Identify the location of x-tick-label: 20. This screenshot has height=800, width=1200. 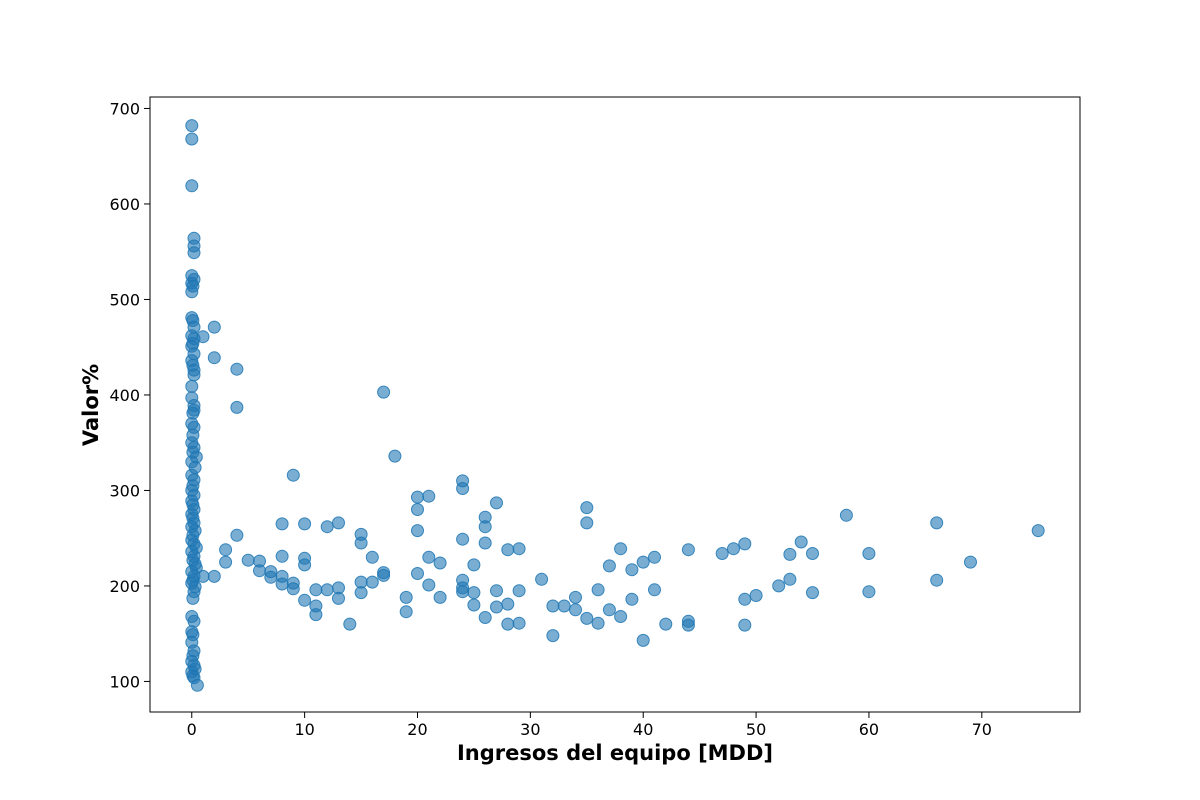
(417, 729).